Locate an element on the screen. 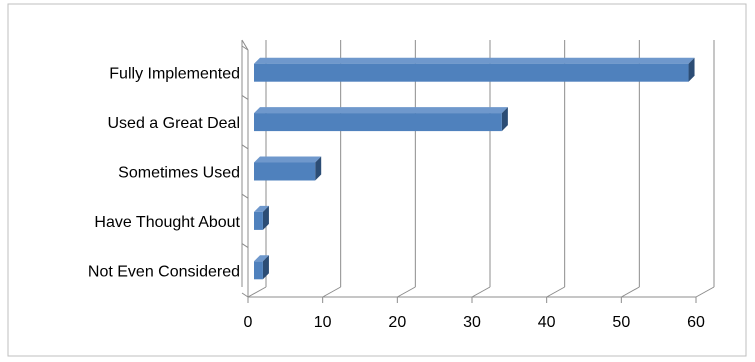 The width and height of the screenshot is (755, 362). x-tick-label: 50 is located at coordinates (621, 322).